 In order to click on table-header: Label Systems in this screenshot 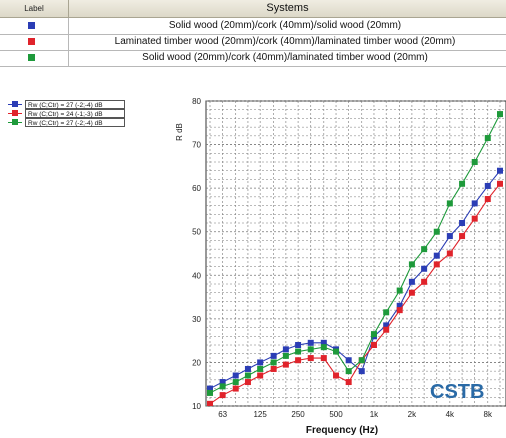, I will do `click(253, 9)`.